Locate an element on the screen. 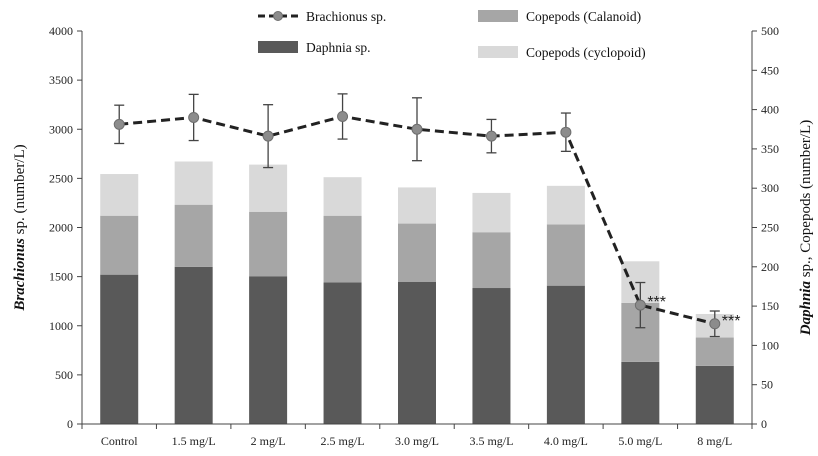  legend-label: Brachionus sp. is located at coordinates (346, 16).